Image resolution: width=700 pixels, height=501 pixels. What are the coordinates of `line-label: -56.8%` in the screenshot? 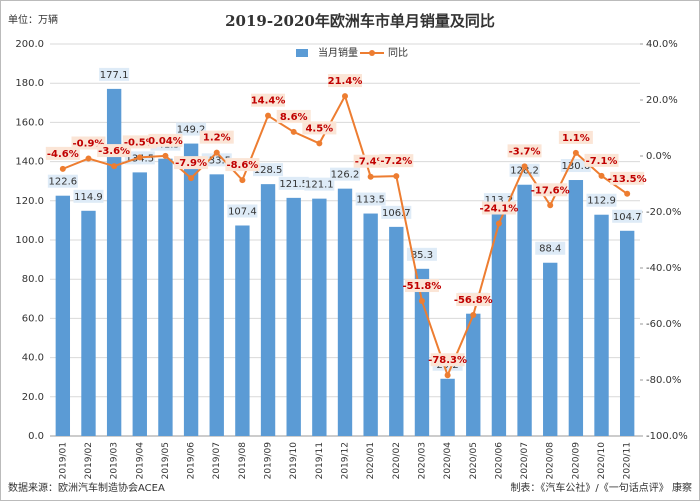 It's located at (473, 300).